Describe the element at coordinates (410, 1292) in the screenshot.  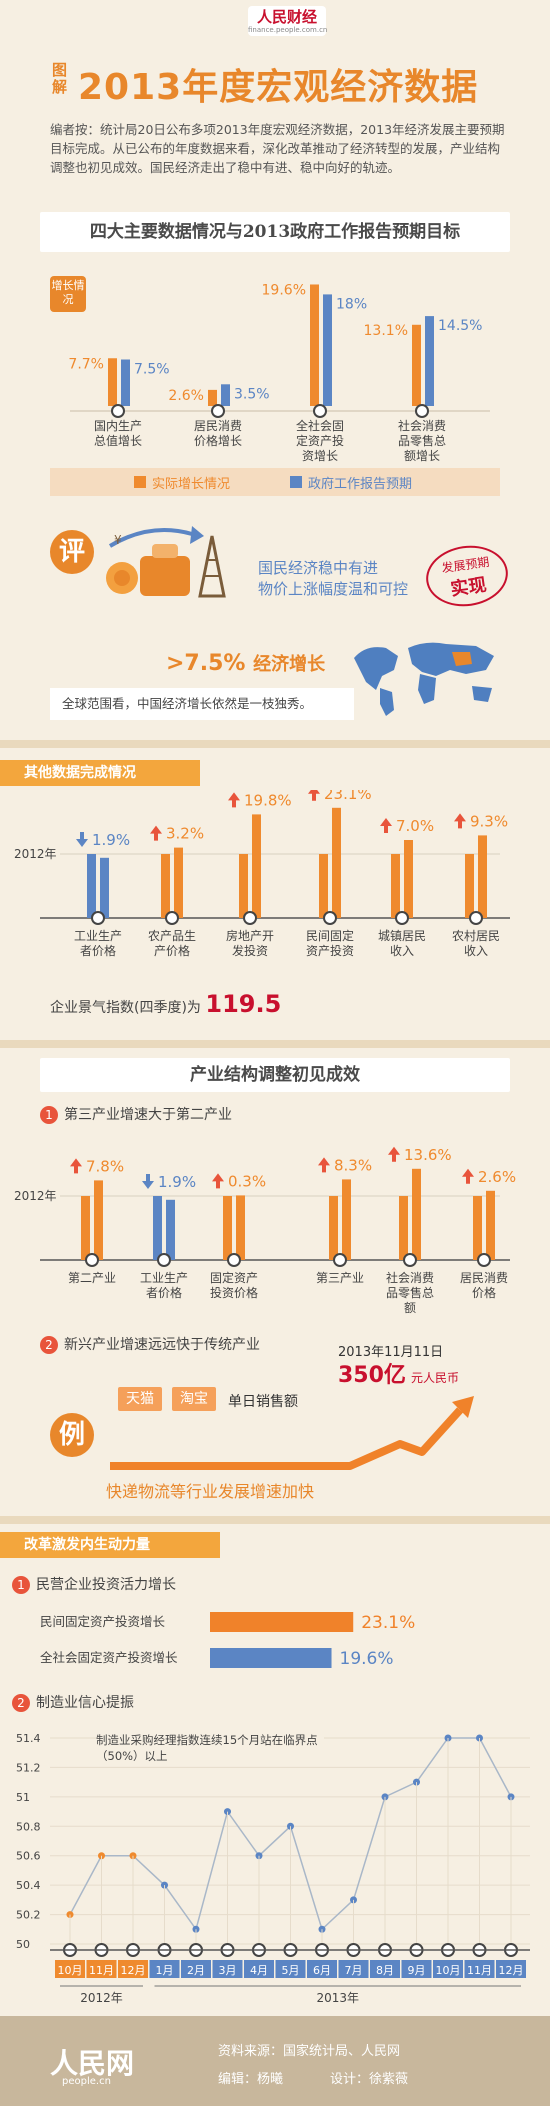
I see `industry-g-category-4: 社会消费品零售总额` at that location.